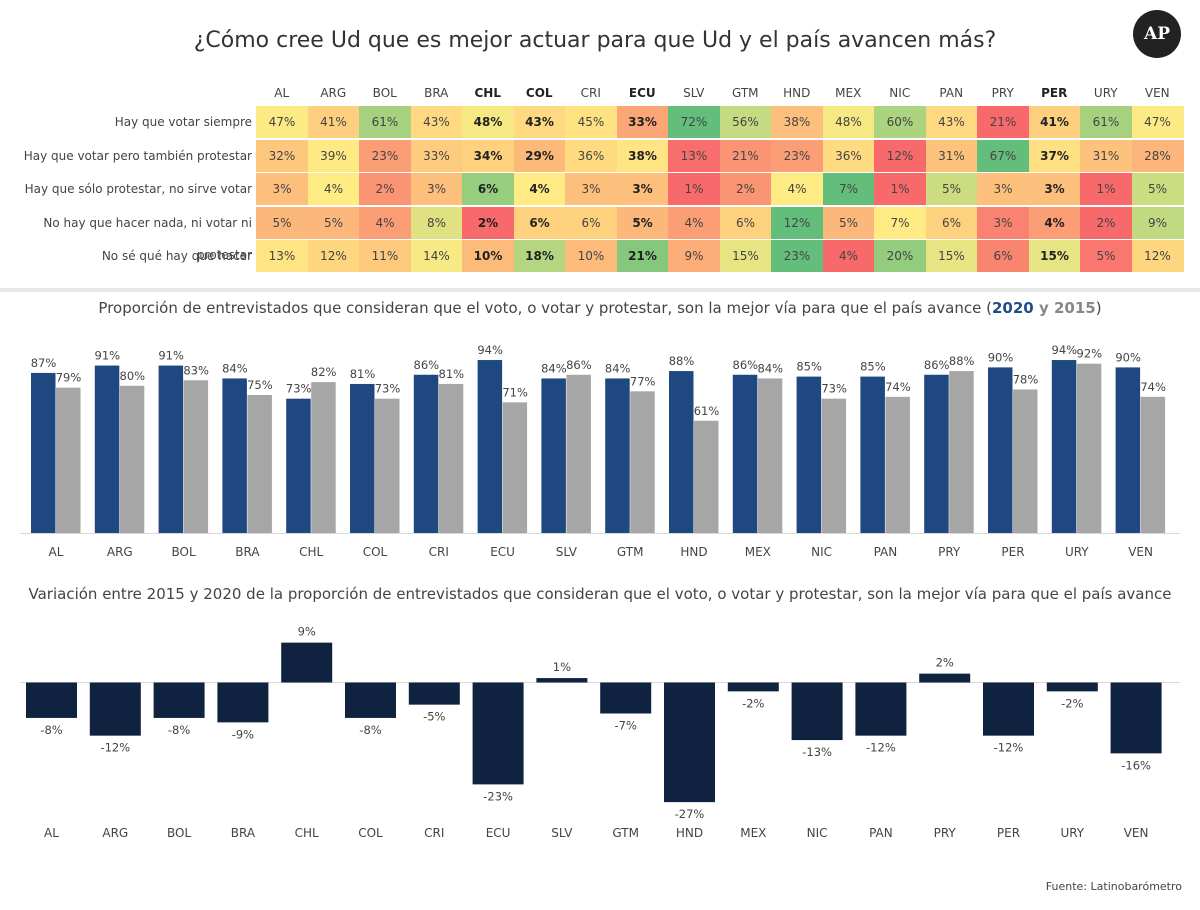  I want to click on bar-value-label: 86%, so click(746, 365).